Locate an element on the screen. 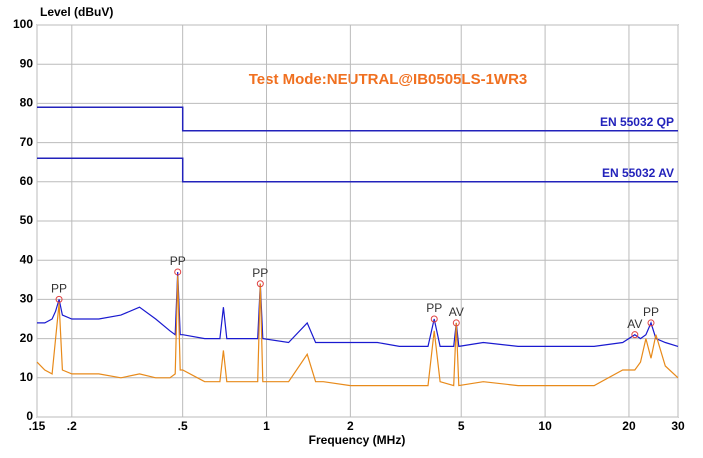 The width and height of the screenshot is (703, 458). x-tick-label: 2 is located at coordinates (350, 426).